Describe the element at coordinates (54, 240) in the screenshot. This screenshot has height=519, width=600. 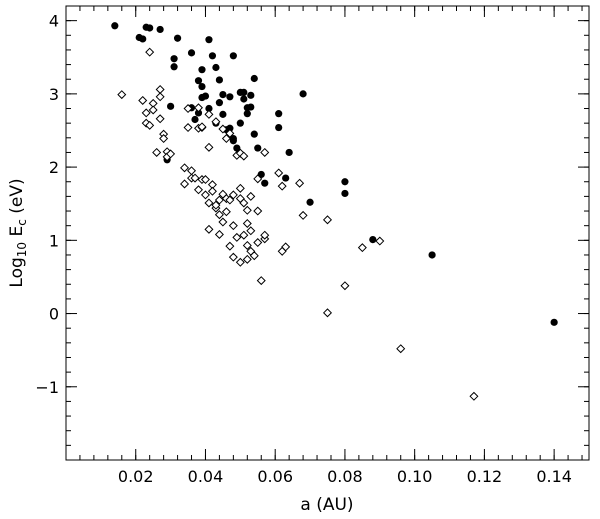
I see `y-tick-label: 1` at that location.